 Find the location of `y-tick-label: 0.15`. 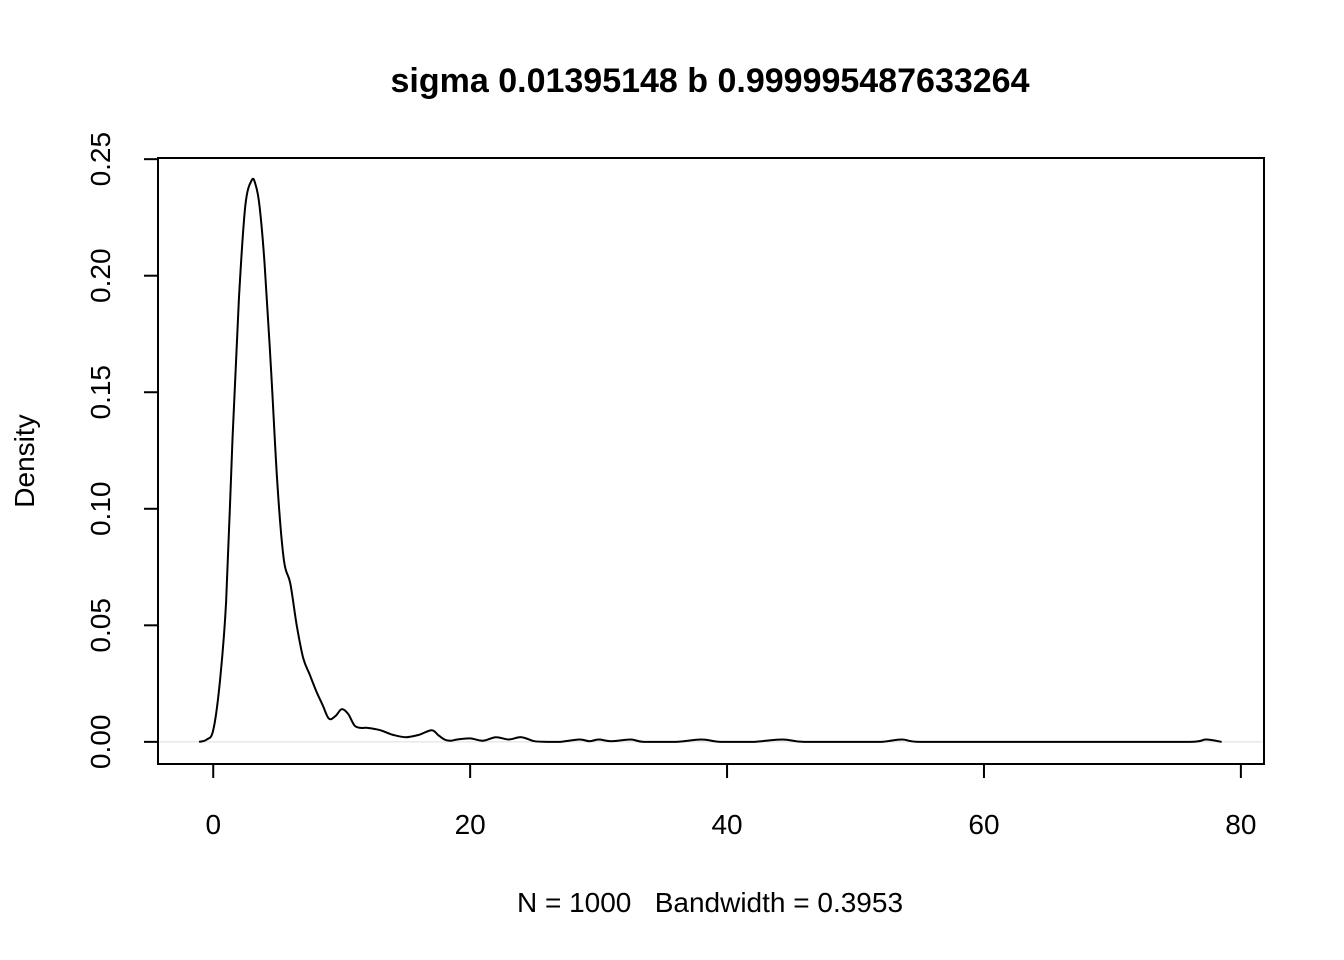

y-tick-label: 0.15 is located at coordinates (100, 392).